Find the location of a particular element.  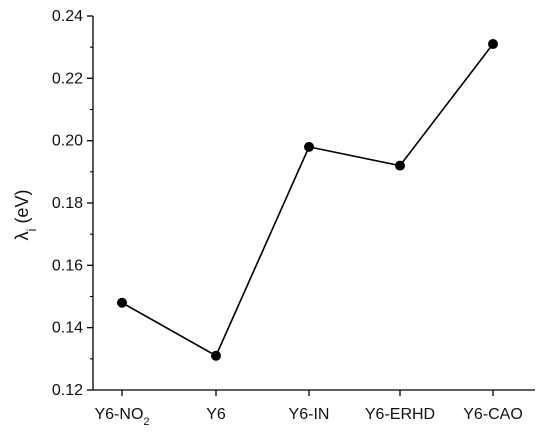

x-tick-label-text: Y6-ERHD is located at coordinates (400, 414).